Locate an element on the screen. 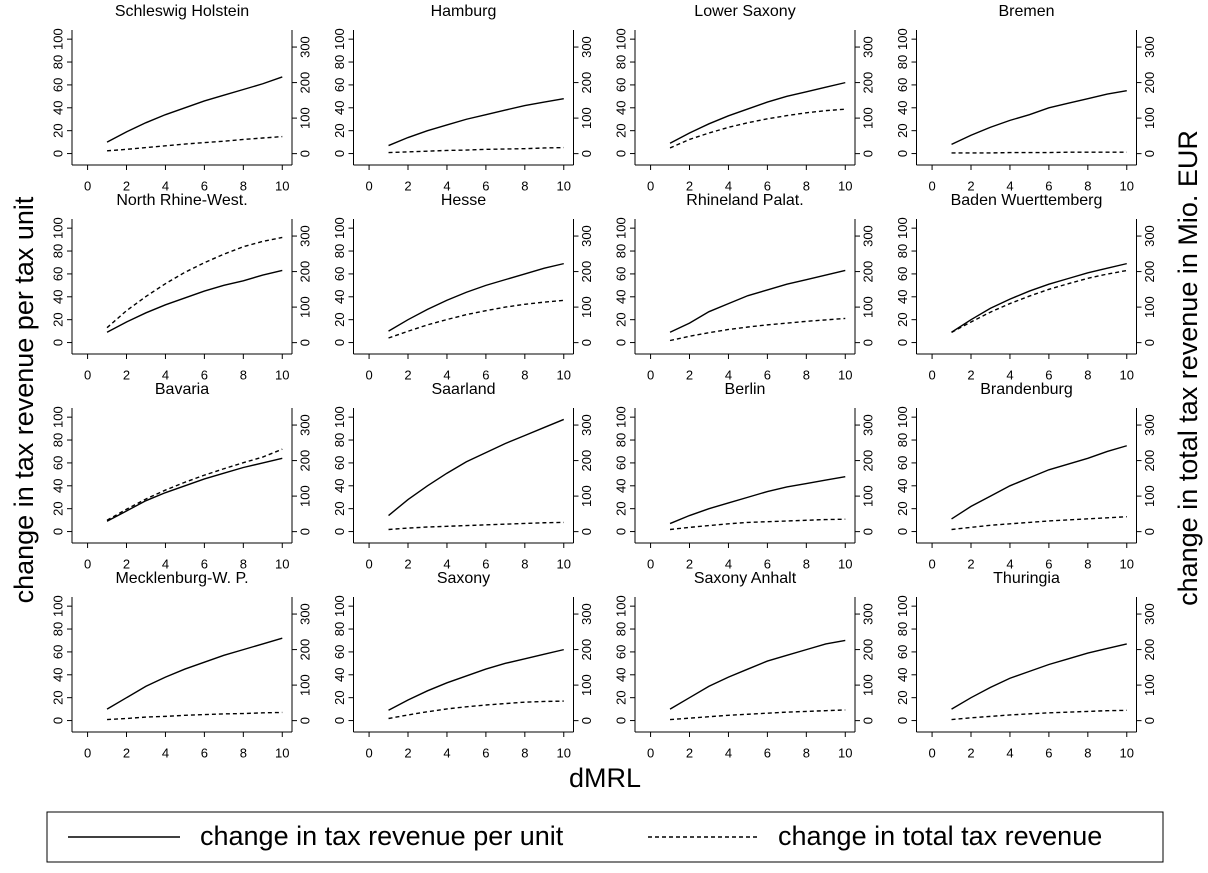 The width and height of the screenshot is (1208, 873). legend-label: change in total tax revenue is located at coordinates (940, 836).